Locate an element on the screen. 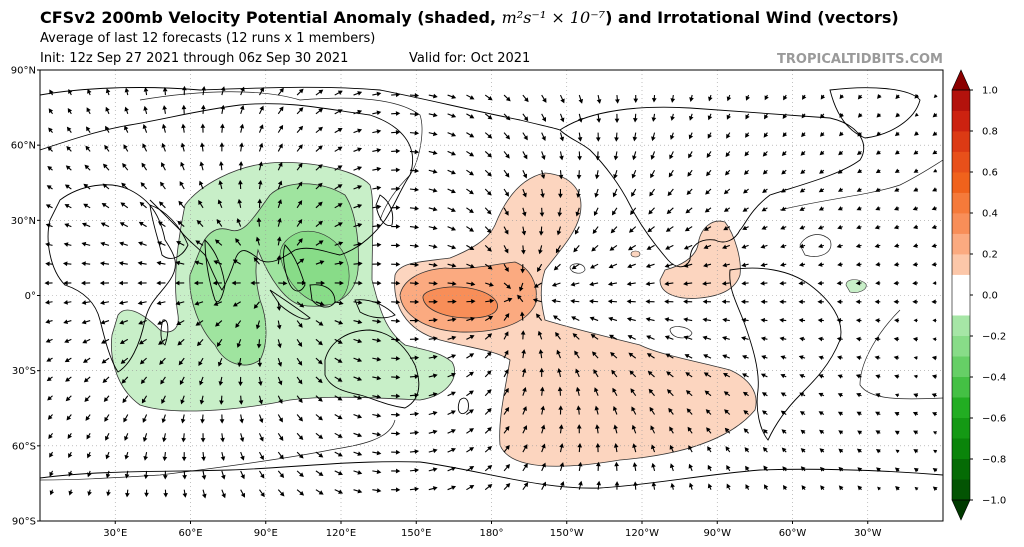 The image size is (1024, 547). indochina-coast is located at coordinates (294, 268).